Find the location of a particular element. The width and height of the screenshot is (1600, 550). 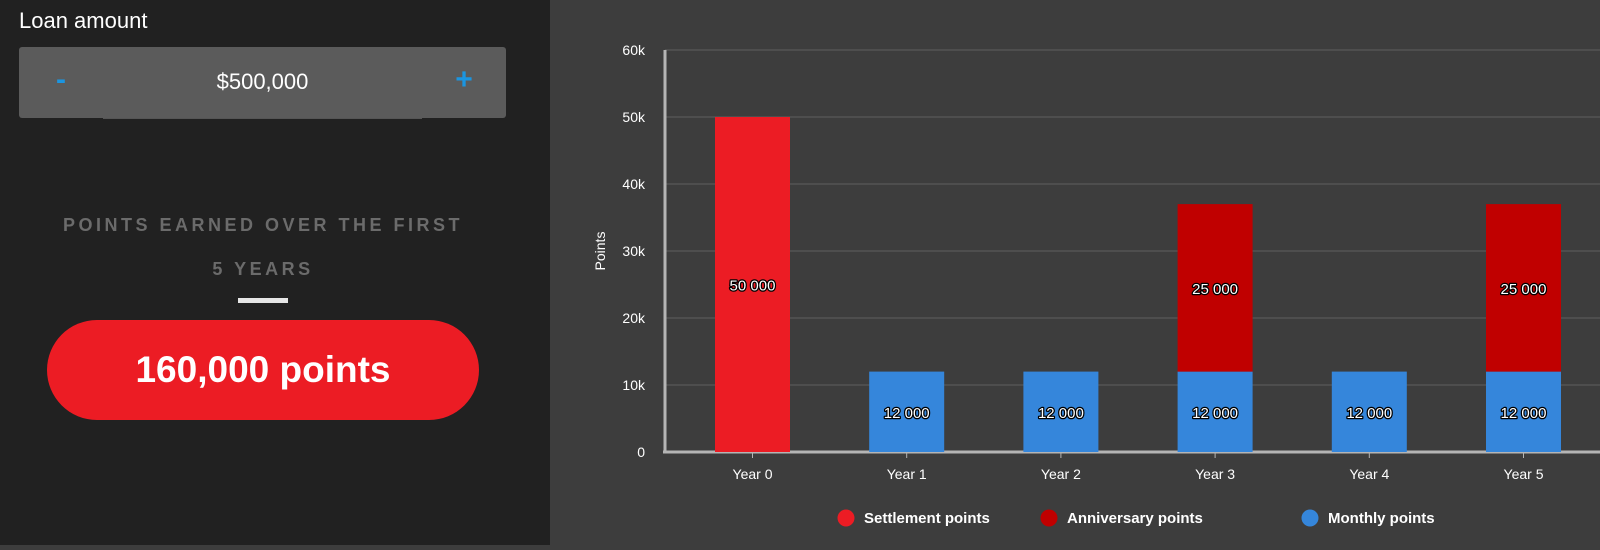

x-tick-label: Year 0 is located at coordinates (753, 474).